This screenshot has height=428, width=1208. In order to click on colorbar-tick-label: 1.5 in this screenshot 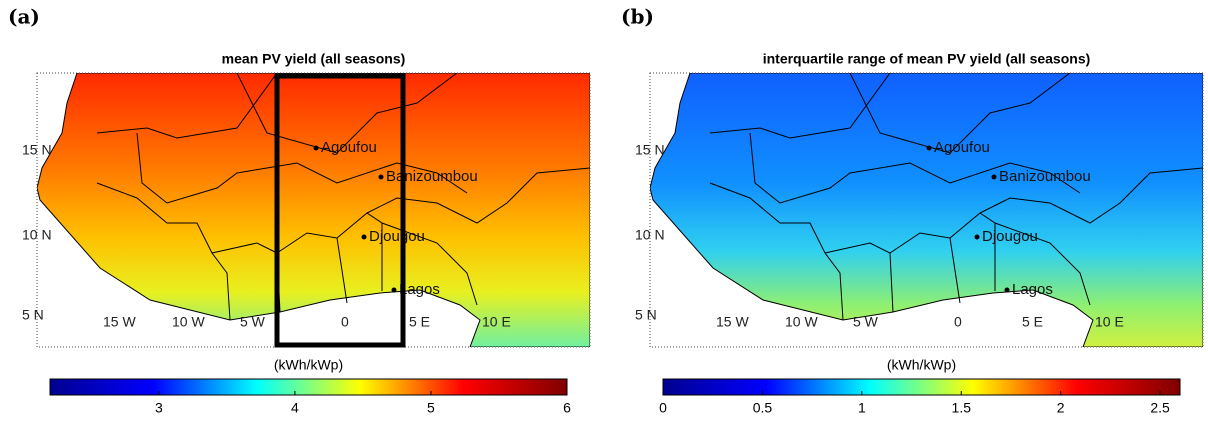, I will do `click(962, 408)`.